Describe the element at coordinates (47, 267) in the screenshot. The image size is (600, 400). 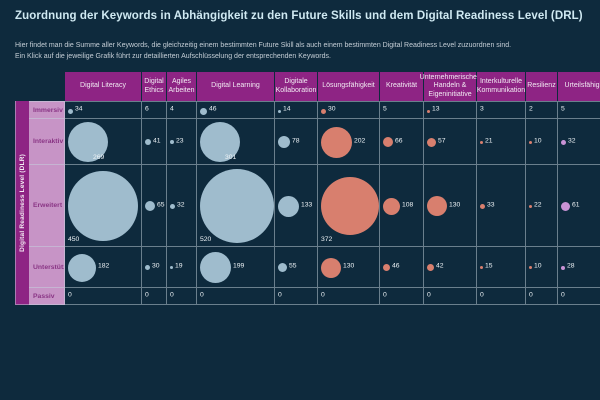
I see `row-label-unterstützend: Unterstützend` at that location.